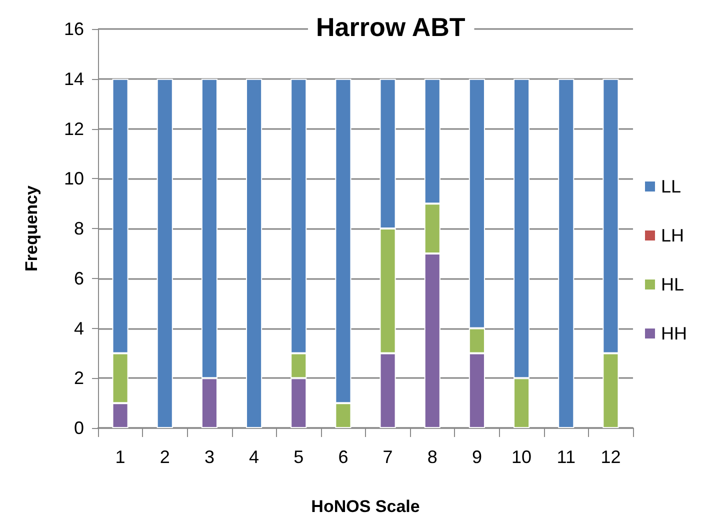 Image resolution: width=714 pixels, height=520 pixels. I want to click on x-tick-label: 8, so click(432, 457).